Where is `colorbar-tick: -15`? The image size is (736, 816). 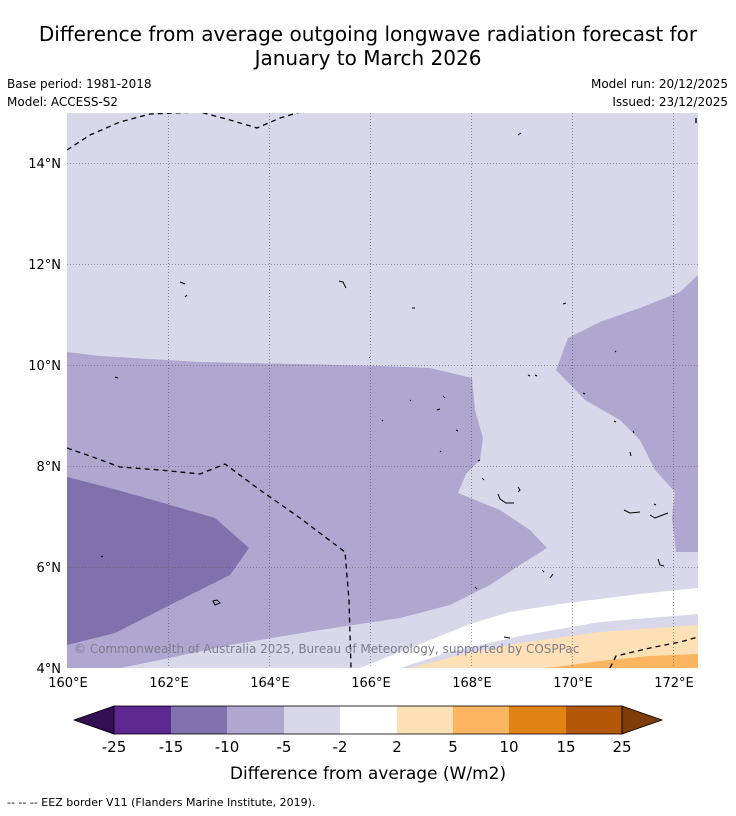
colorbar-tick: -15 is located at coordinates (171, 747).